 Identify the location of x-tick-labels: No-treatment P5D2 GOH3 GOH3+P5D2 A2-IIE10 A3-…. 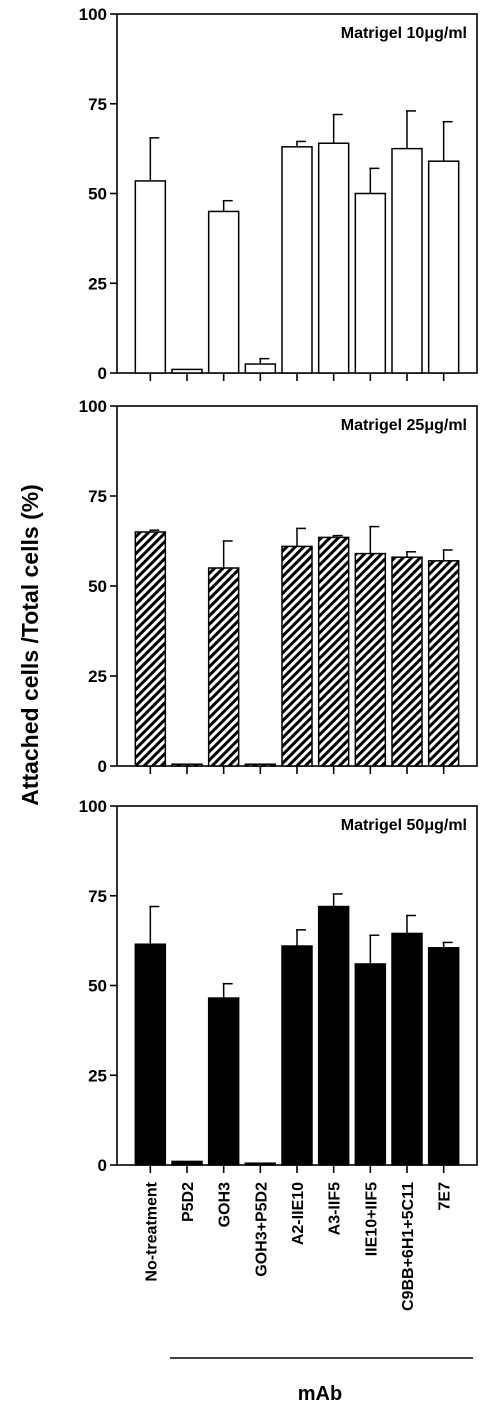
(298, 1246).